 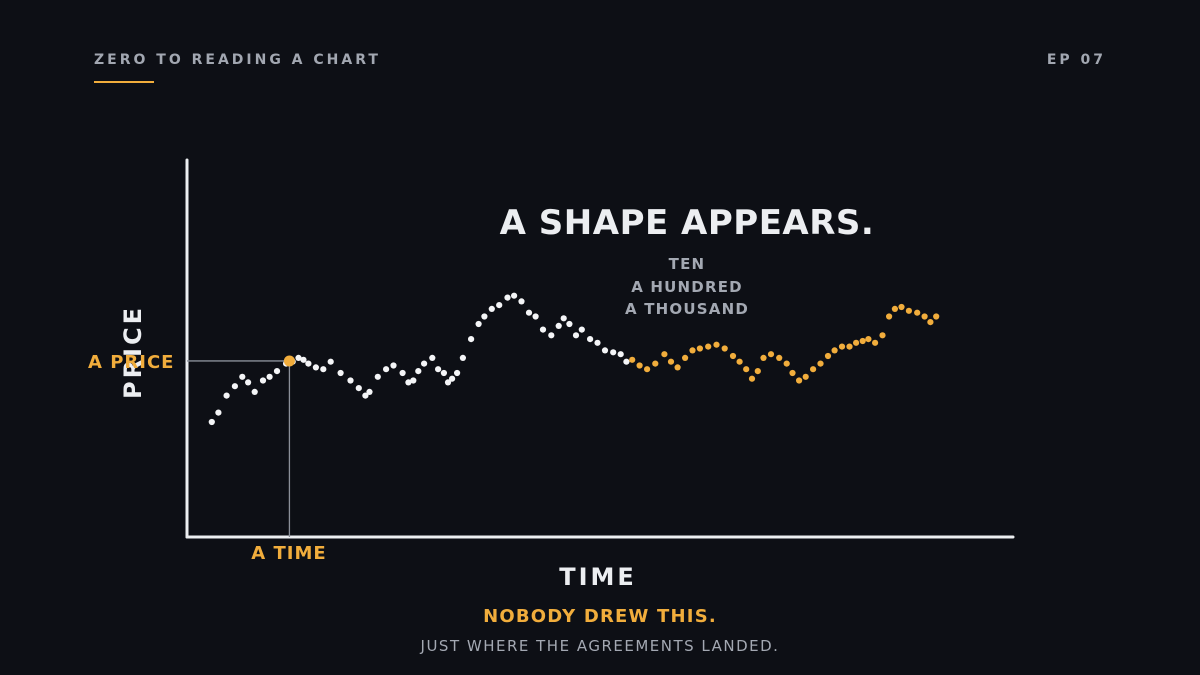 I want to click on data-points, so click(x=574, y=359).